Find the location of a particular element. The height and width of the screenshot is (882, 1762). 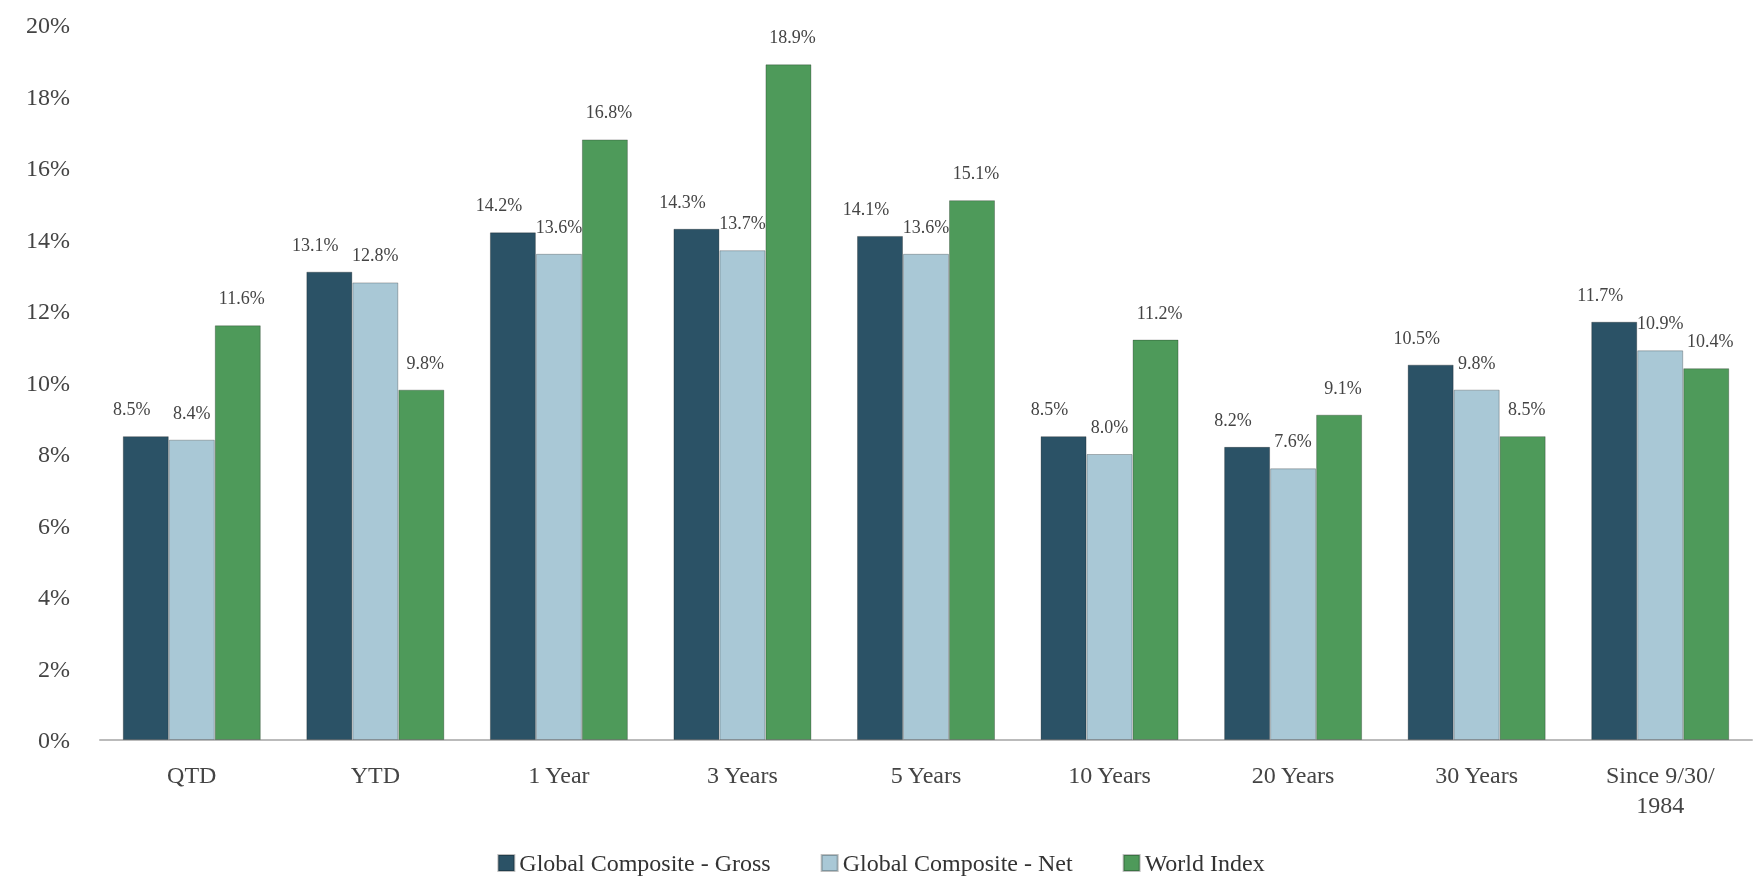

legend-label: World Index is located at coordinates (1204, 863).